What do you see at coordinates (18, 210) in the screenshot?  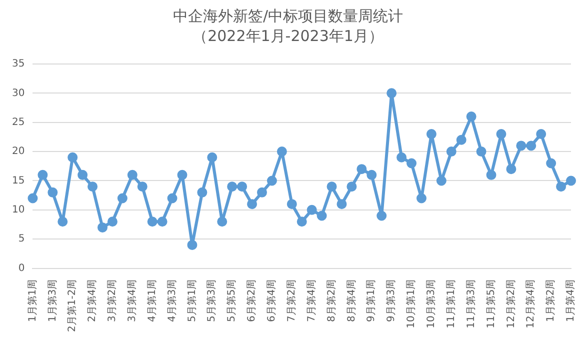 I see `y-tick-label: 10` at bounding box center [18, 210].